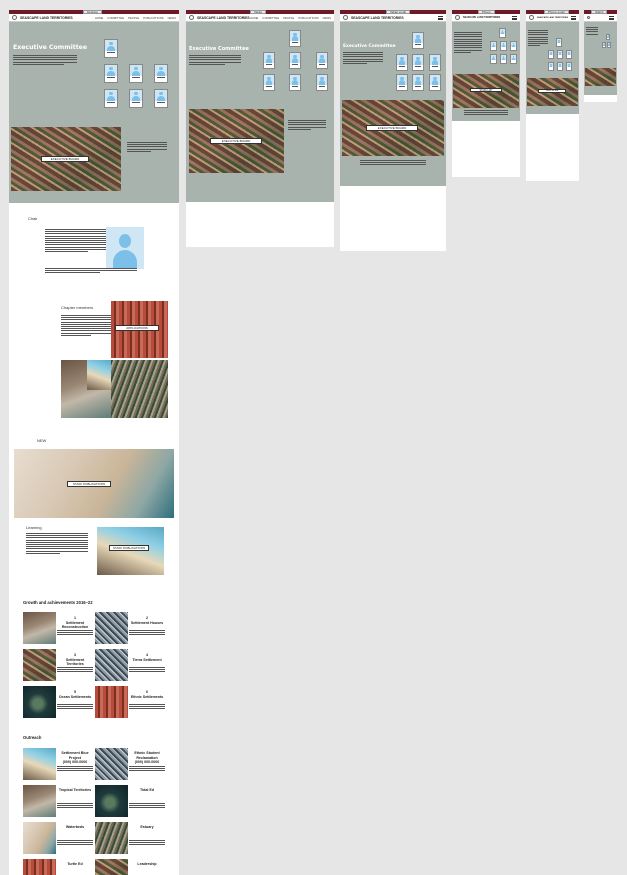 Image resolution: width=627 pixels, height=875 pixels. Describe the element at coordinates (125, 248) in the screenshot. I see `chair-avatar` at that location.